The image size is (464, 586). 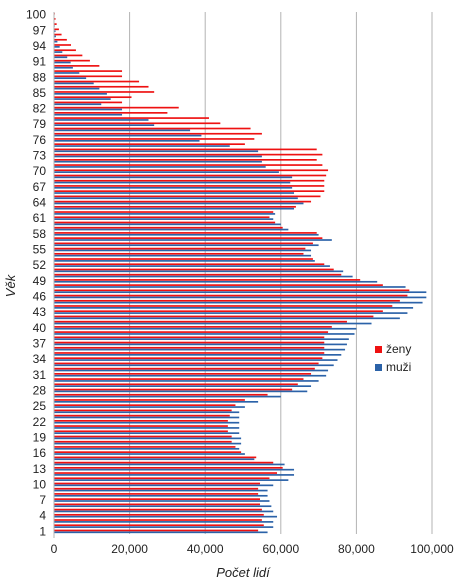 I want to click on x-tick-label: 20,000, so click(x=129, y=549).